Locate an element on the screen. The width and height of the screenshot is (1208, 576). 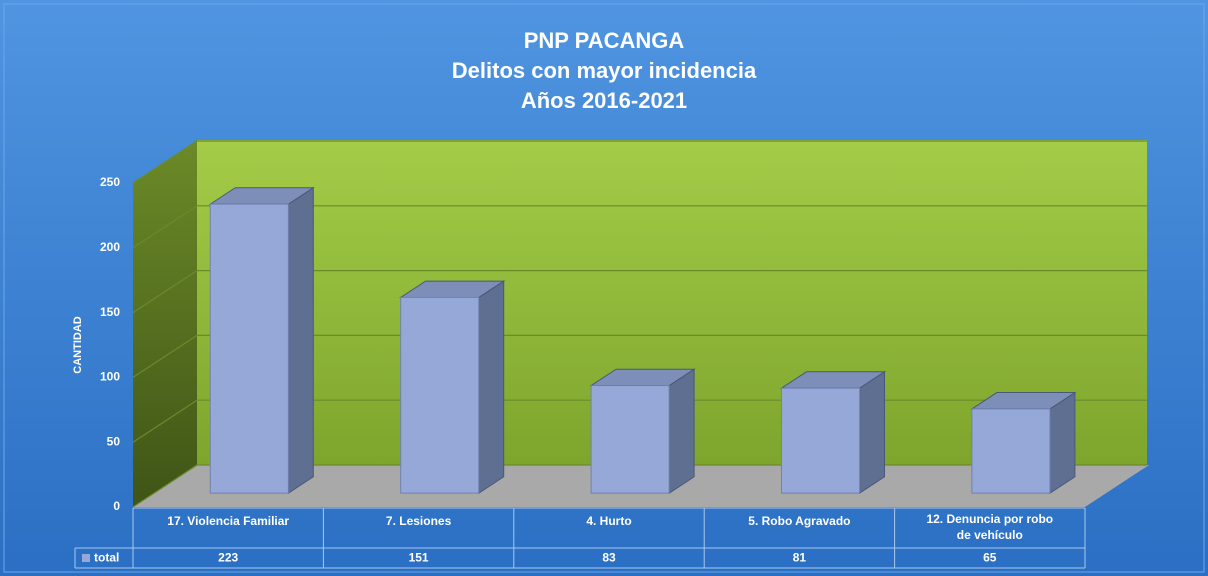
legend-label: total is located at coordinates (106, 558).